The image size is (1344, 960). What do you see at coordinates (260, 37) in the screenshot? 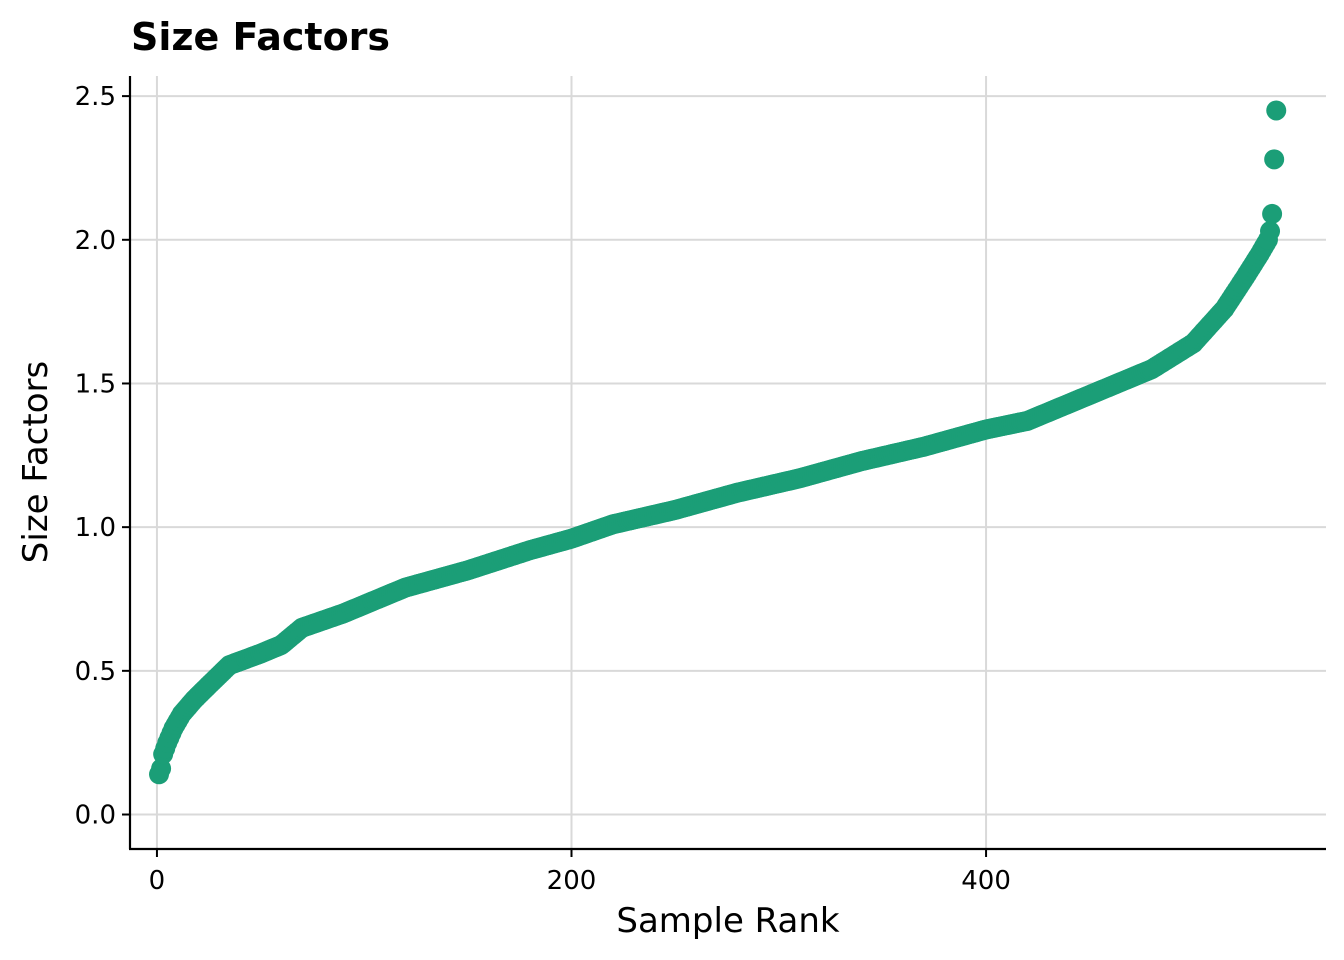
I see `chart-title: Size Factors` at bounding box center [260, 37].